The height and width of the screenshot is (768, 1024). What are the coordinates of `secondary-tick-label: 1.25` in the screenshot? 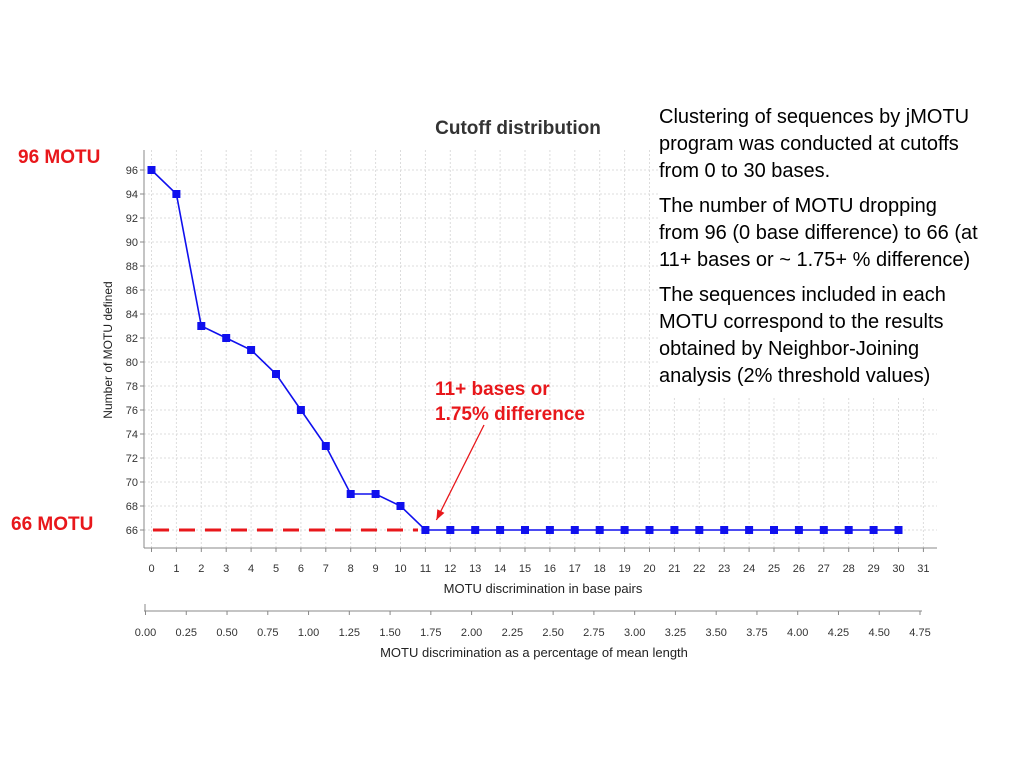 It's located at (349, 633).